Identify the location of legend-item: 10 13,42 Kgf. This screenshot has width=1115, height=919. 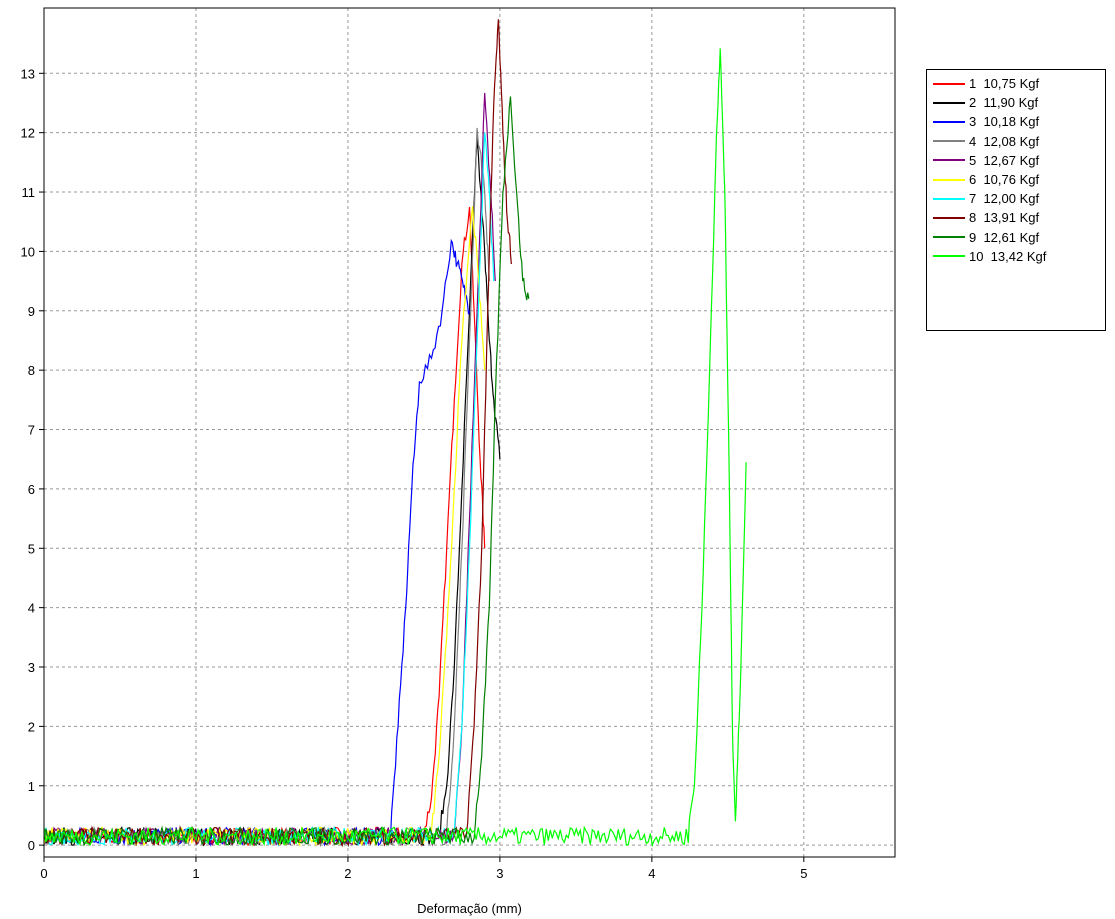
(989, 256).